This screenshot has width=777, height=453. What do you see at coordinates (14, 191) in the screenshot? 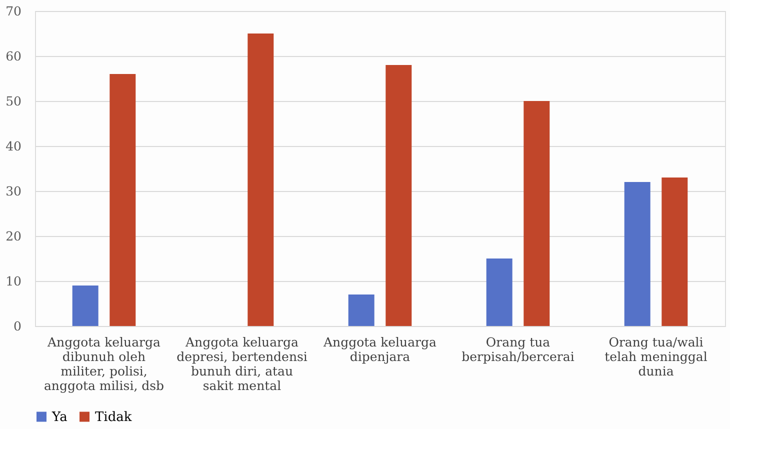
I see `y-tick-label: 30` at bounding box center [14, 191].